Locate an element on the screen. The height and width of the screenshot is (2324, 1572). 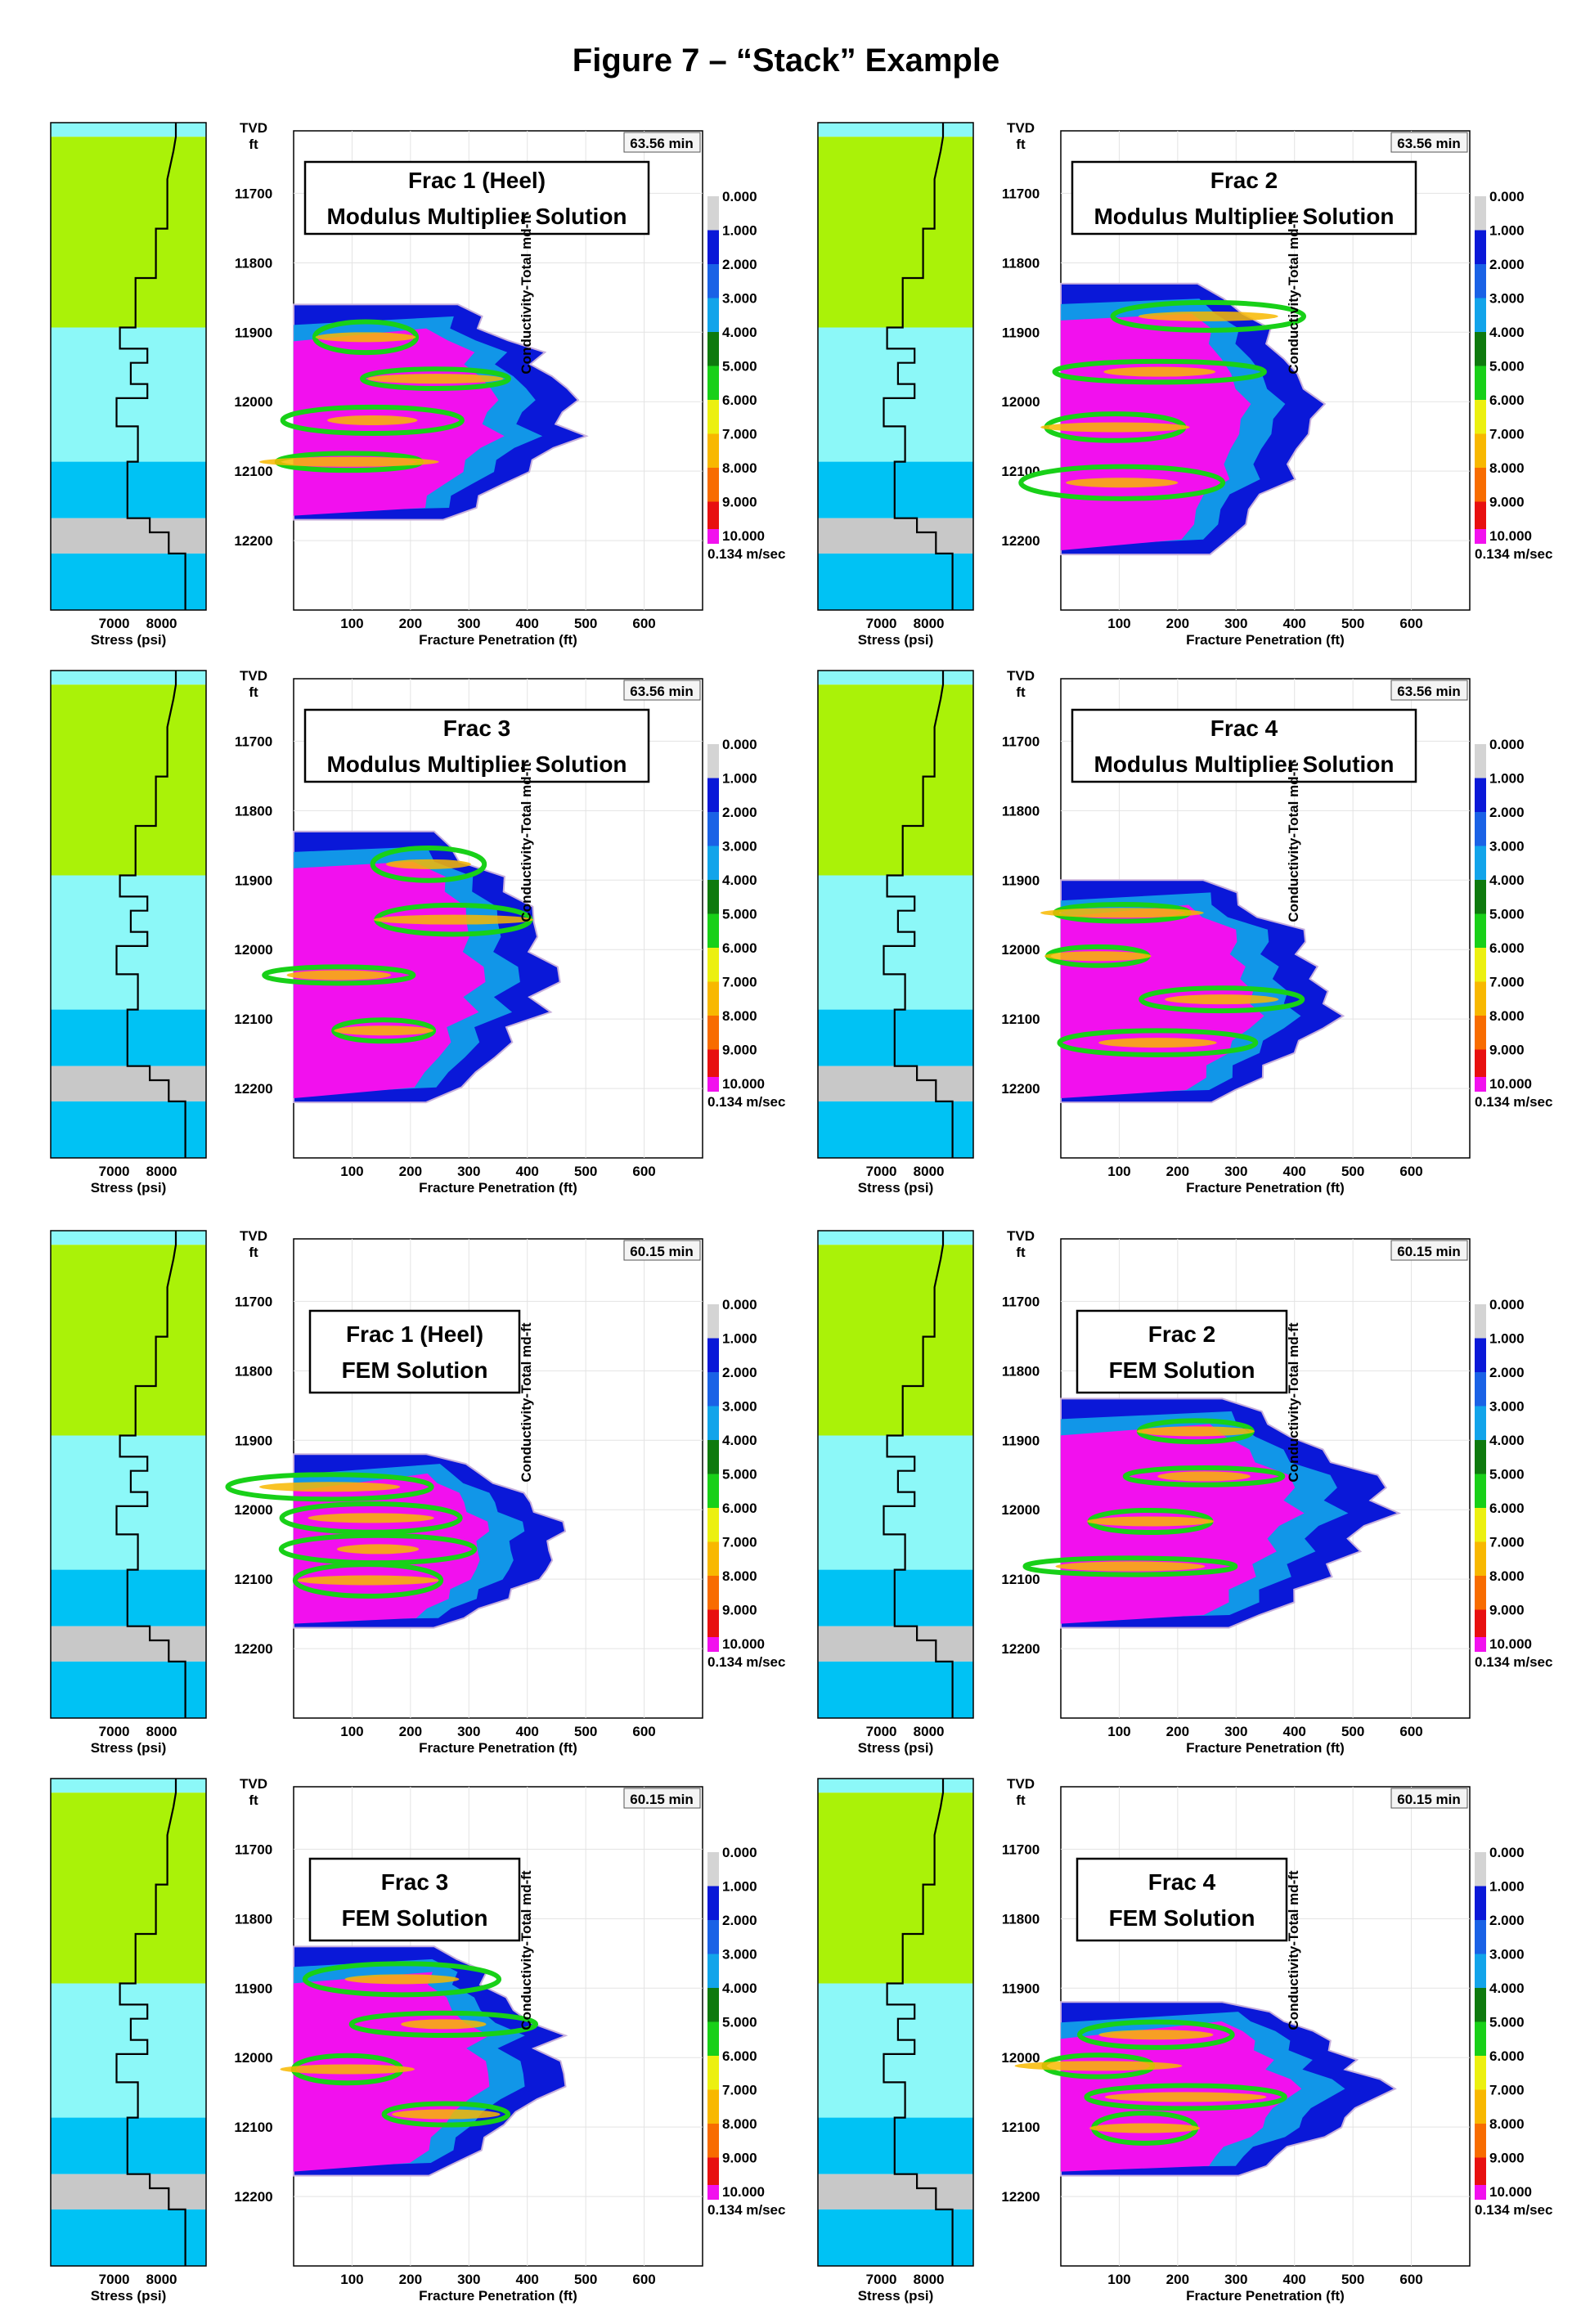
depth-tick-label: 11900 is located at coordinates (254, 1989).